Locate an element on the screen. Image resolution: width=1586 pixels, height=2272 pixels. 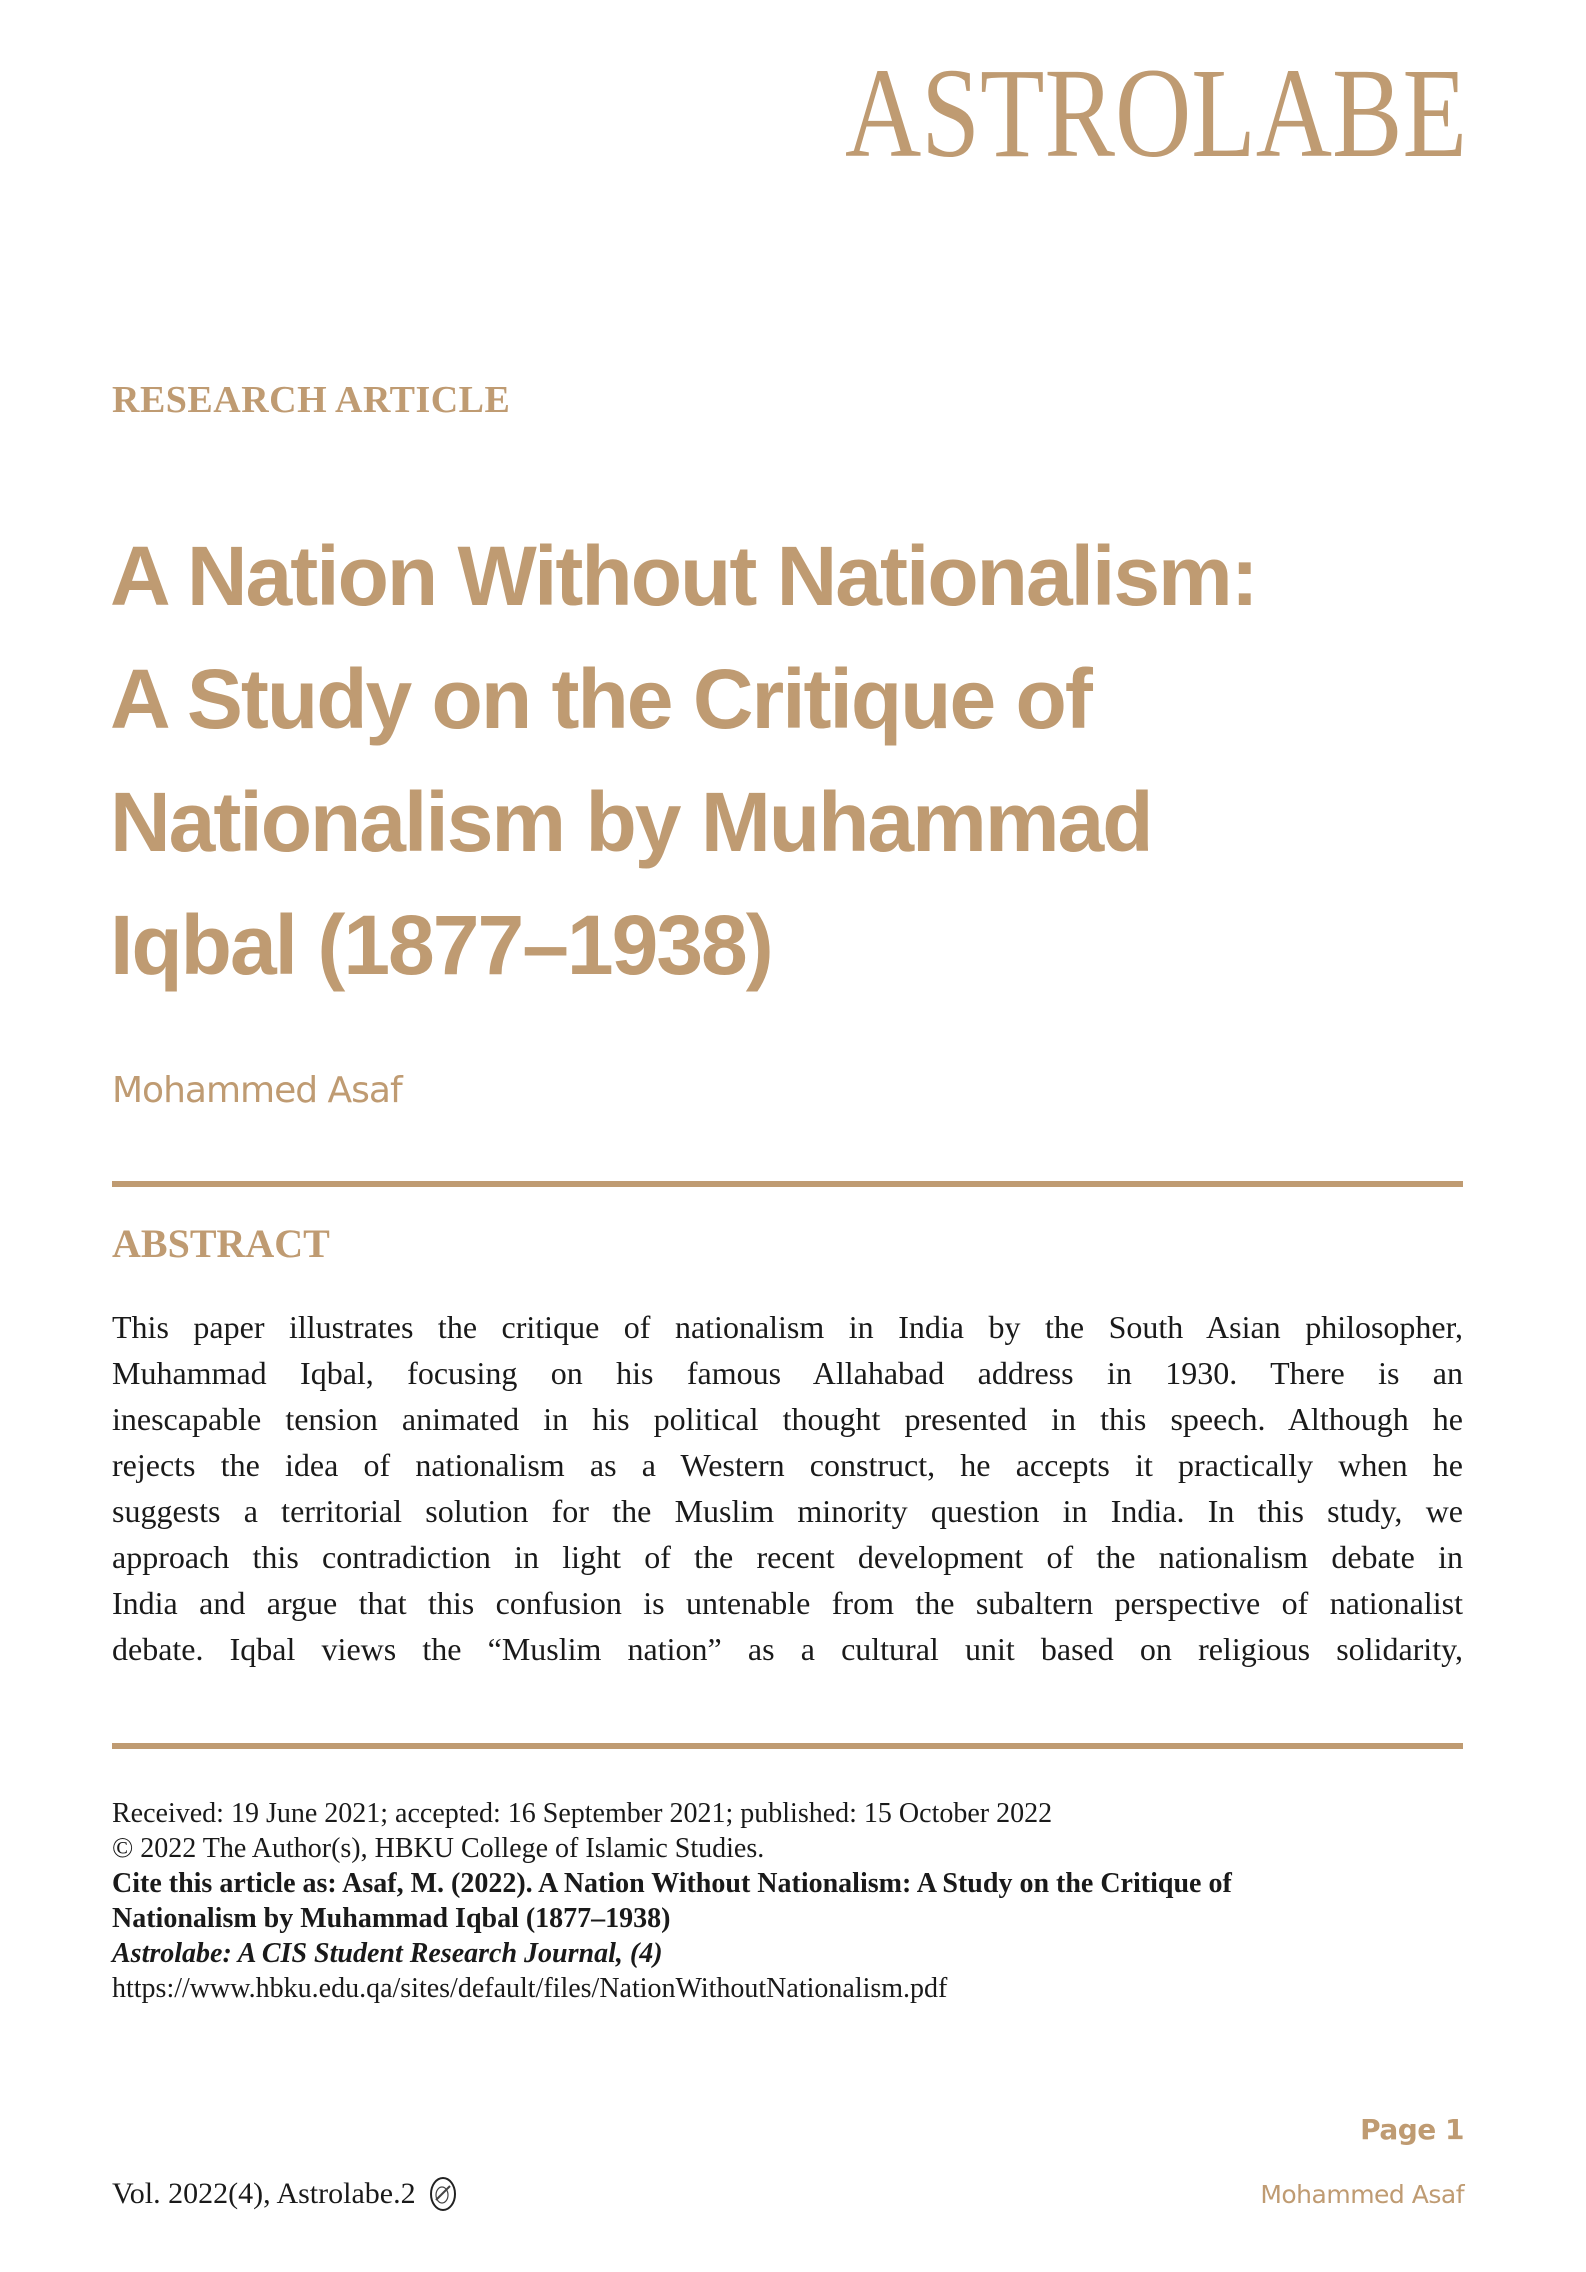
logo-wordmark: ASTROLABE is located at coordinates (1156, 108).